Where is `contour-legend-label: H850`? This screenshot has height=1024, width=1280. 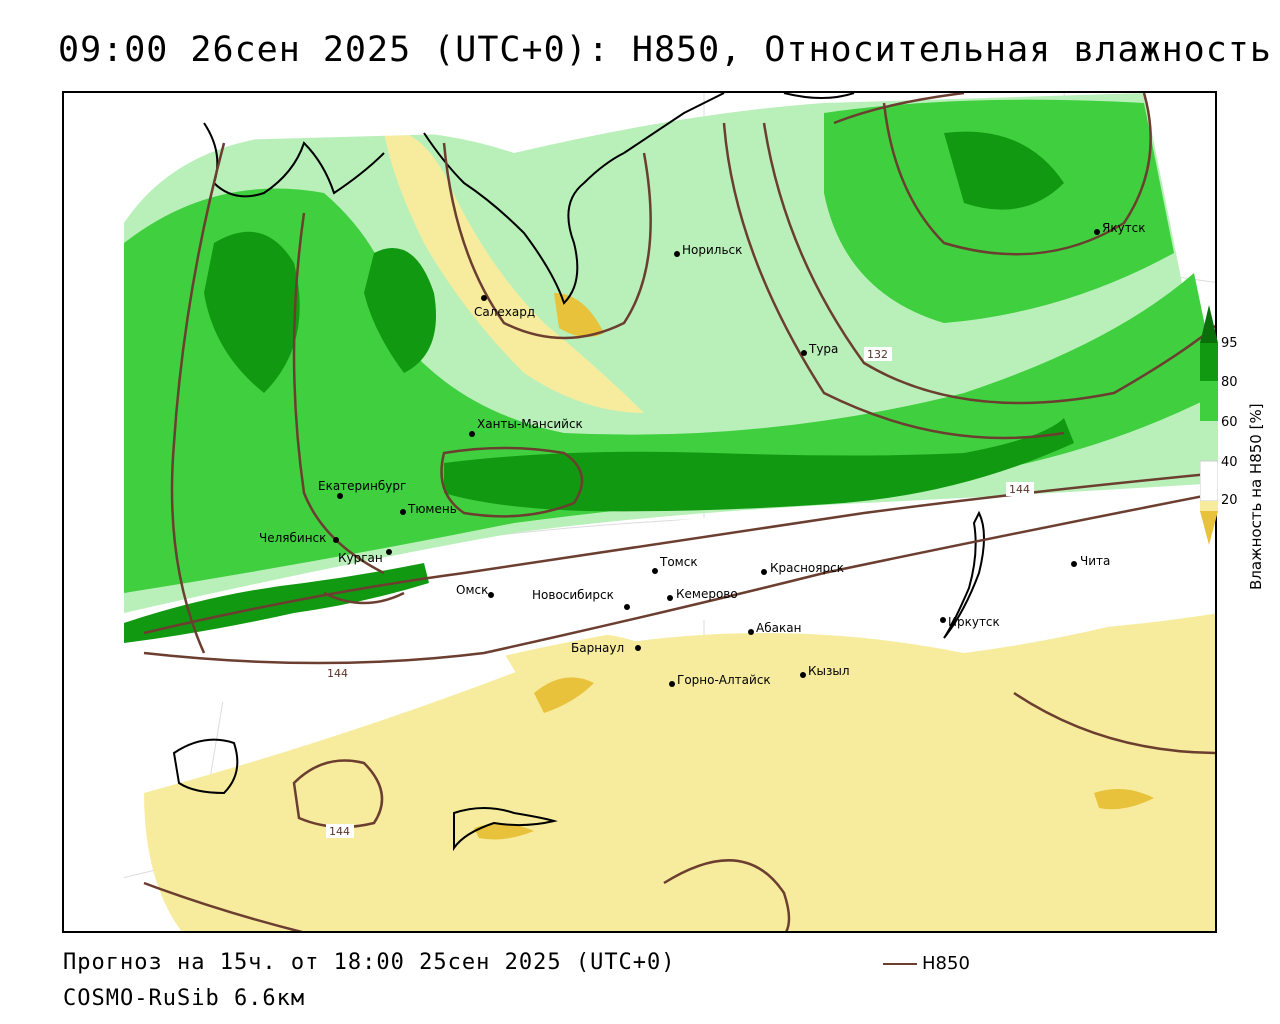
contour-legend-label: H850 is located at coordinates (946, 963).